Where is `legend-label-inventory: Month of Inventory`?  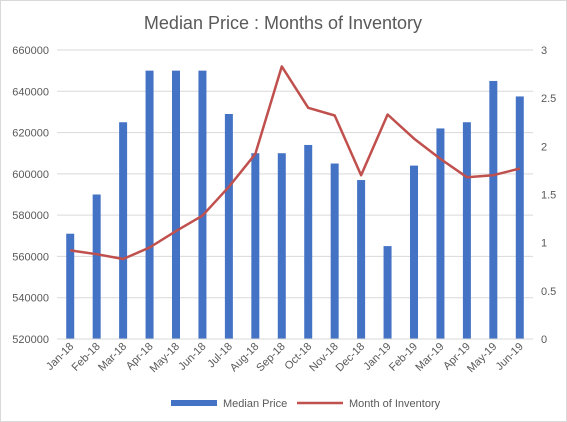 legend-label-inventory: Month of Inventory is located at coordinates (395, 404).